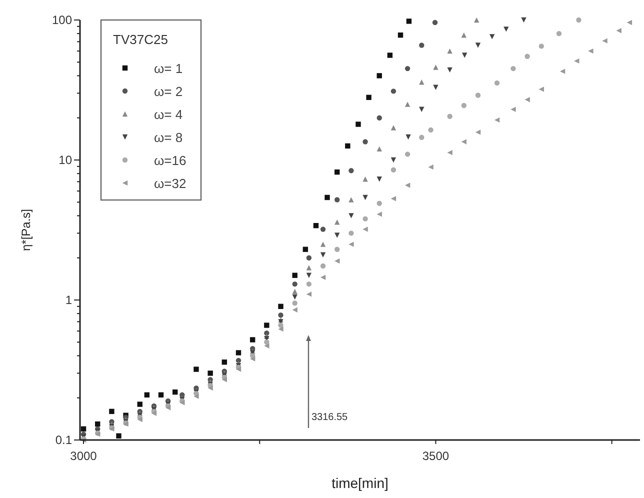  What do you see at coordinates (329, 417) in the screenshot?
I see `annotation: 3316.55` at bounding box center [329, 417].